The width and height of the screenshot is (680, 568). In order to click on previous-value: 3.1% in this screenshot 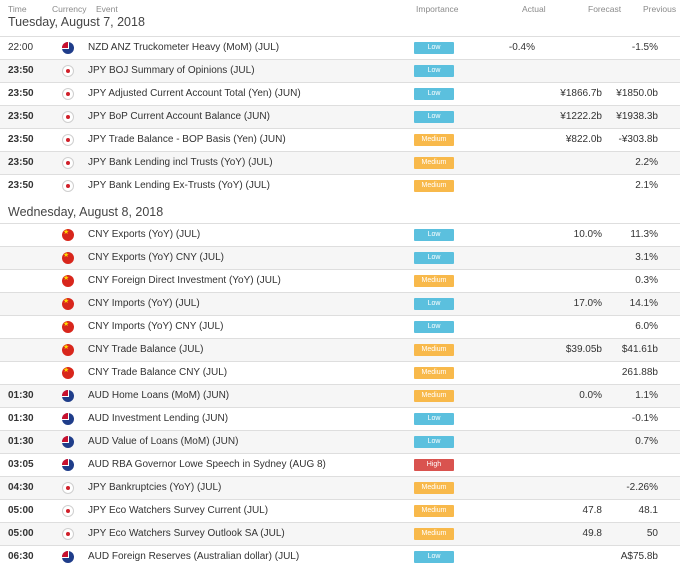, I will do `click(646, 257)`.